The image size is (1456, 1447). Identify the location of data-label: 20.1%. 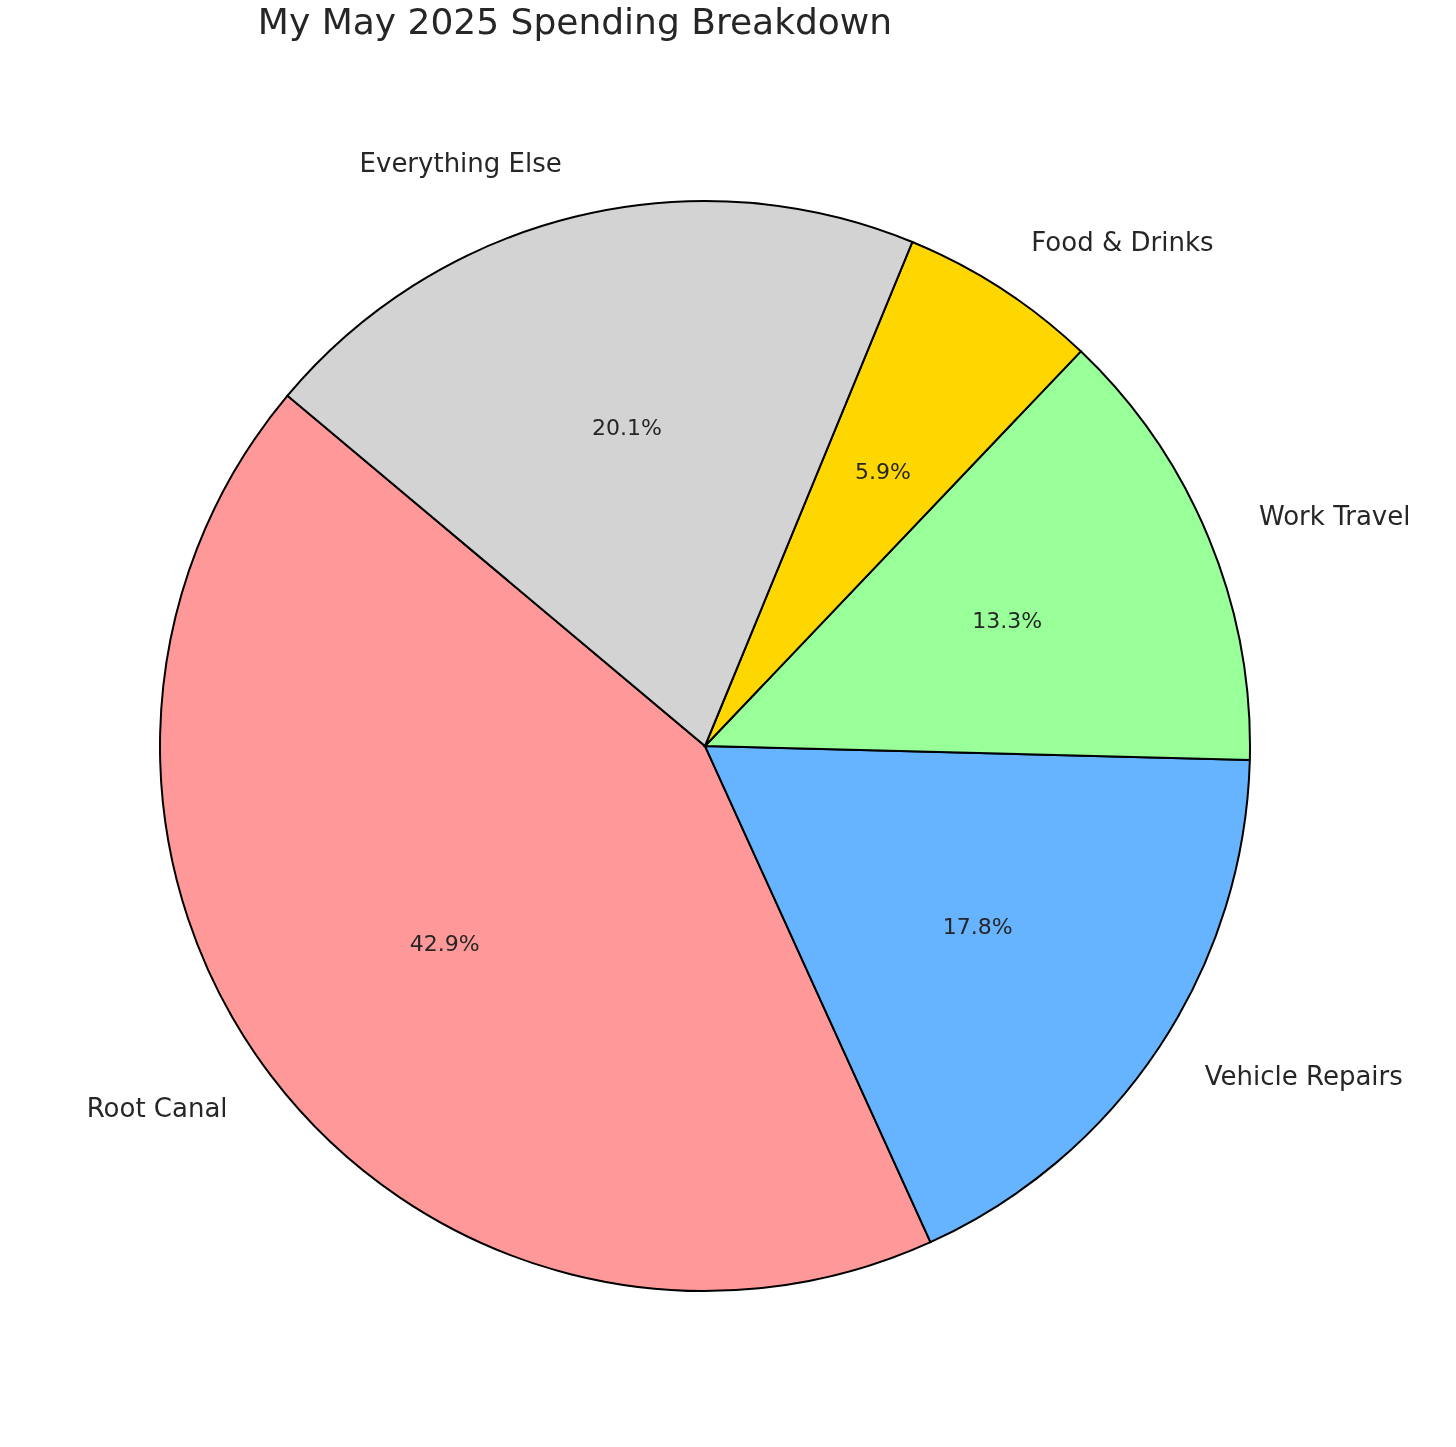
(626, 428).